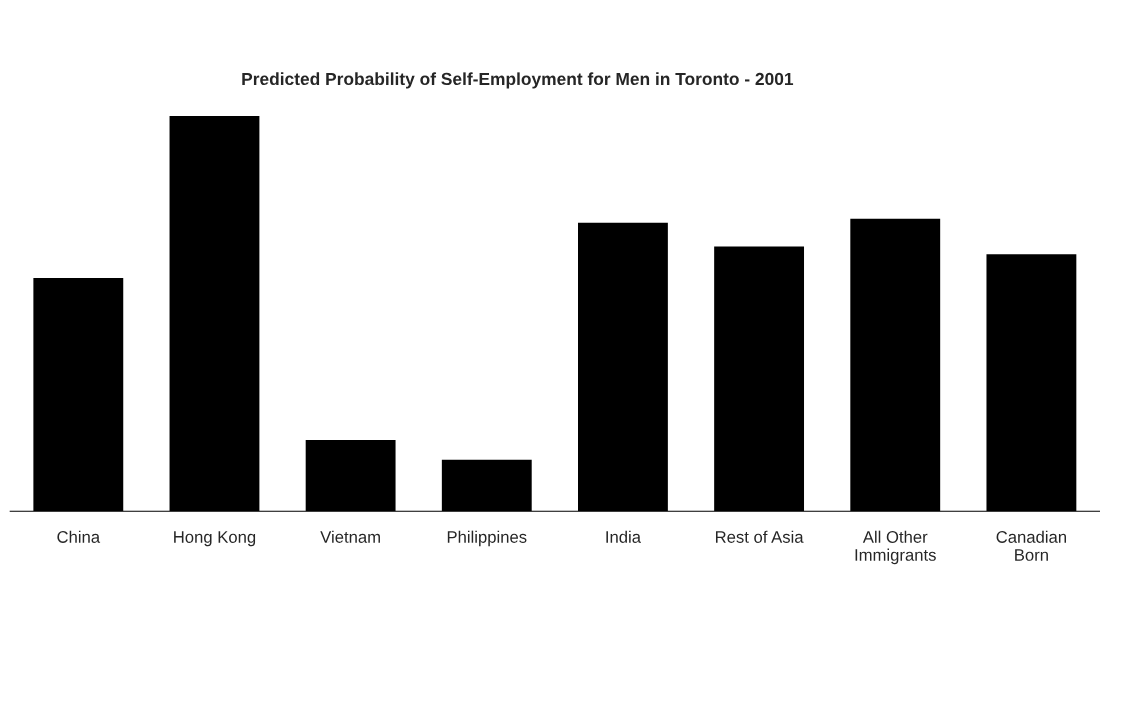 The image size is (1137, 712). Describe the element at coordinates (79, 536) in the screenshot. I see `x-tick-label: China` at that location.